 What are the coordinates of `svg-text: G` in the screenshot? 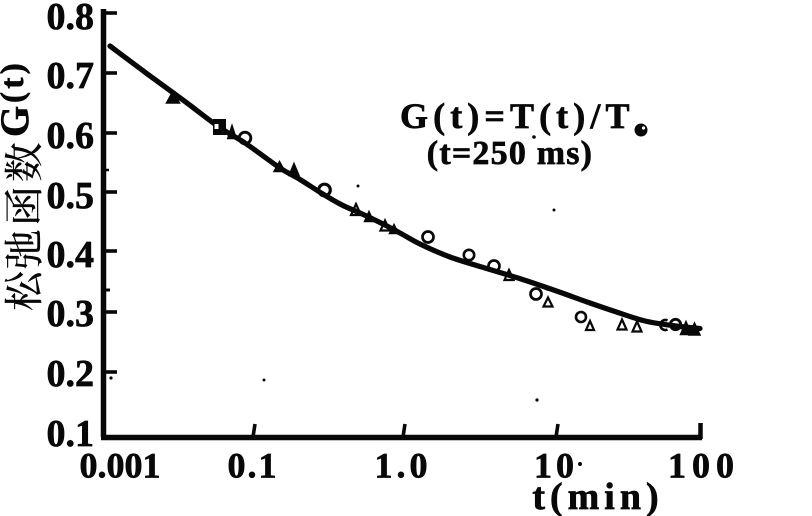 It's located at (18, 121).